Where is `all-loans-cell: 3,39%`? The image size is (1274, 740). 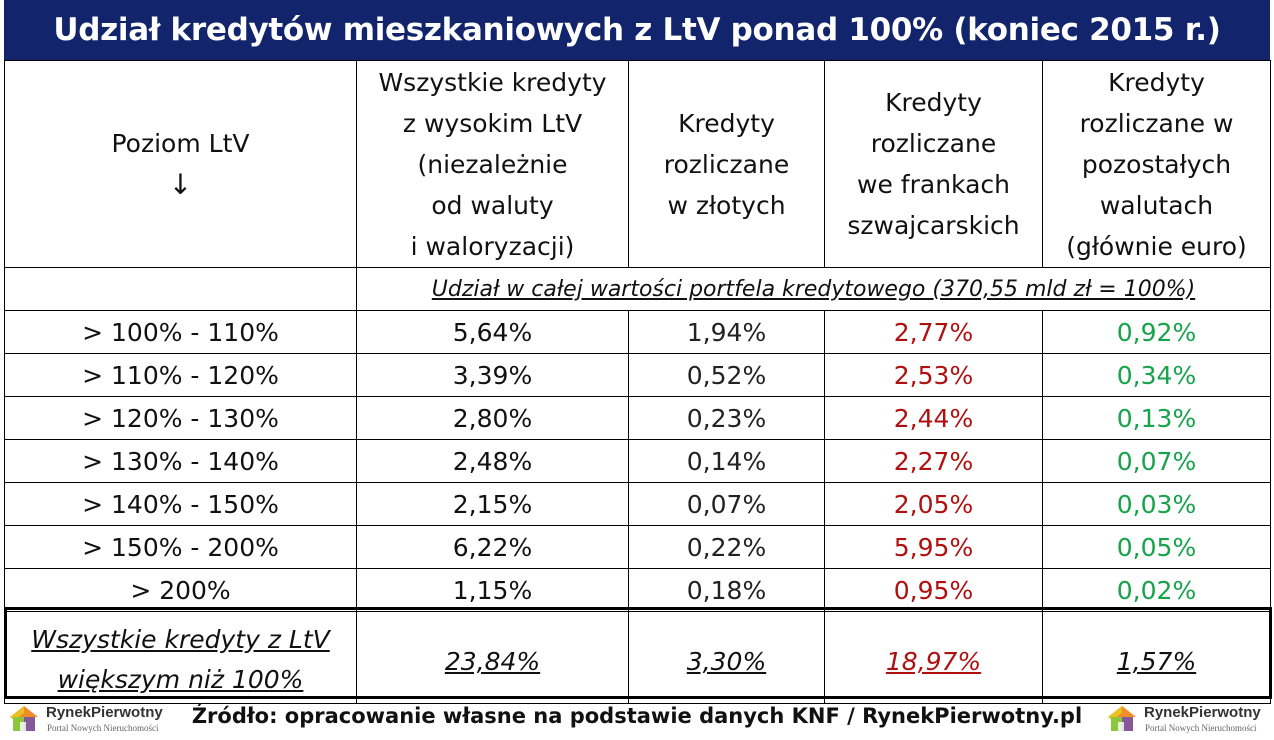 all-loans-cell: 3,39% is located at coordinates (492, 375).